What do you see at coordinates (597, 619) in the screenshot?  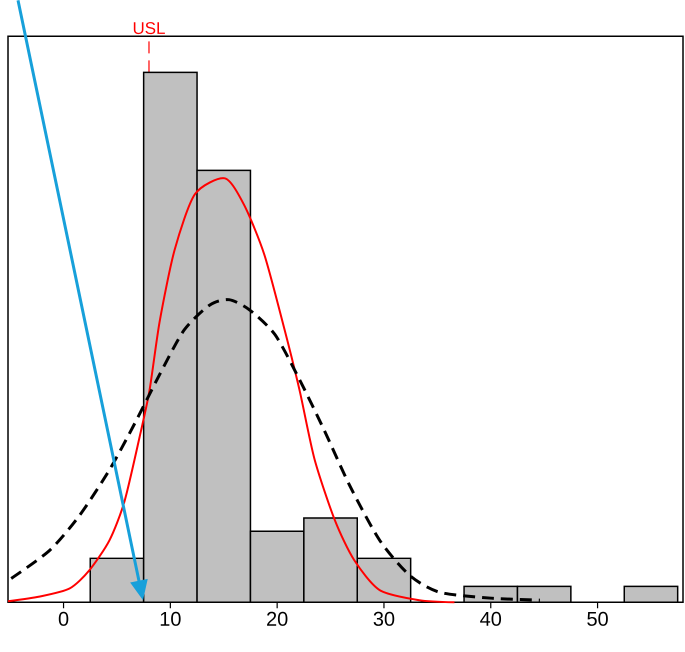 I see `x-tick-label: 50` at bounding box center [597, 619].